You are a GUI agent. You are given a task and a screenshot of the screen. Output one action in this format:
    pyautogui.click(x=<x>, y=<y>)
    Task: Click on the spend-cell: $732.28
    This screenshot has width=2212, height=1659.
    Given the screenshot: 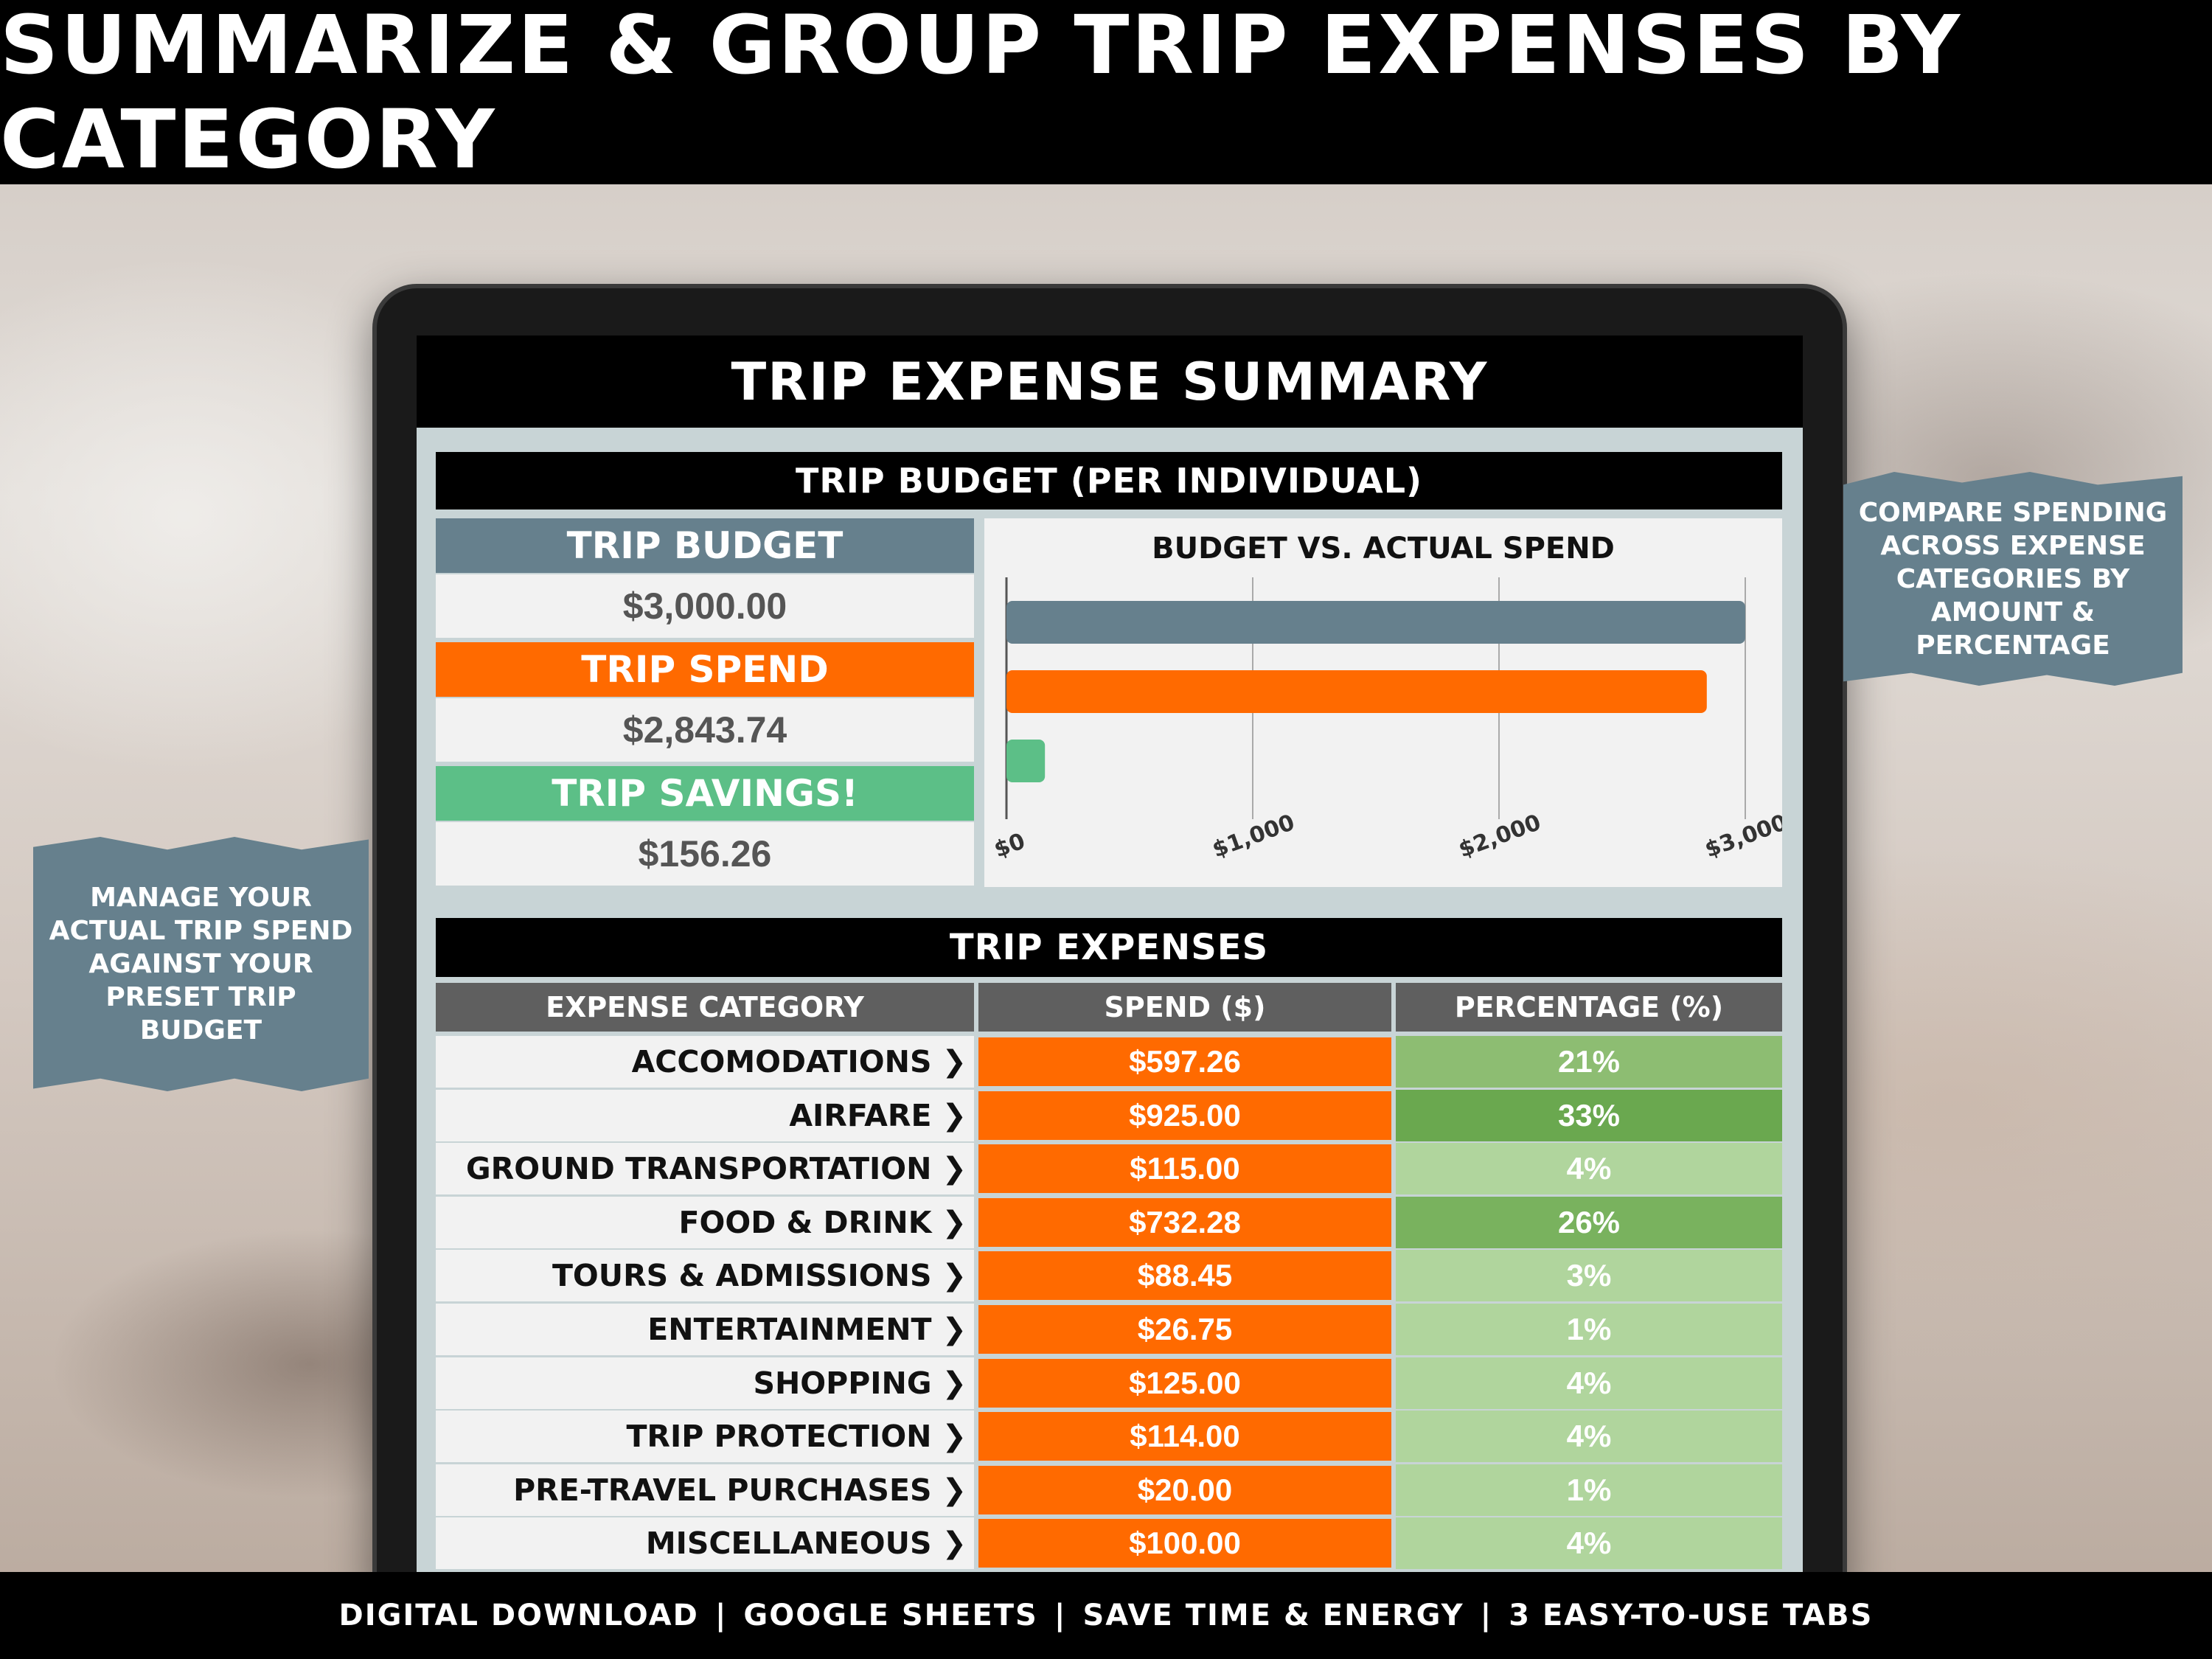 What is the action you would take?
    pyautogui.click(x=1184, y=1222)
    